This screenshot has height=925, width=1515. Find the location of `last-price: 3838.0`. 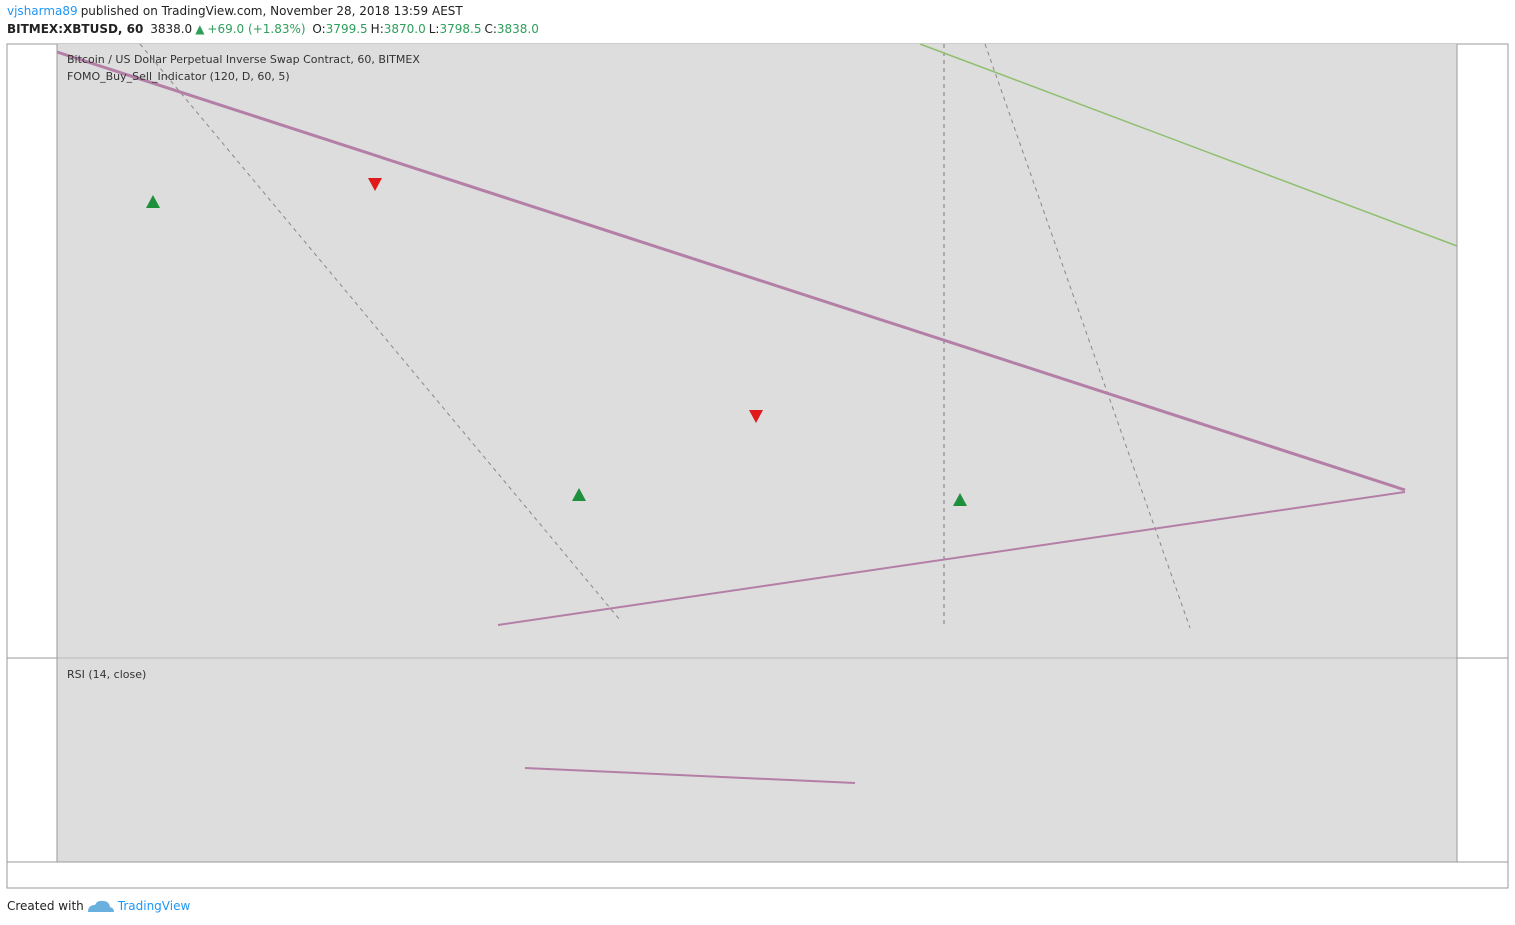

last-price: 3838.0 is located at coordinates (171, 29).